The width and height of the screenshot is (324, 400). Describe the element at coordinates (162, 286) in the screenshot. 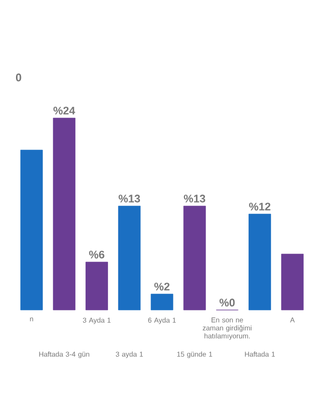

I see `data-label: %2` at that location.